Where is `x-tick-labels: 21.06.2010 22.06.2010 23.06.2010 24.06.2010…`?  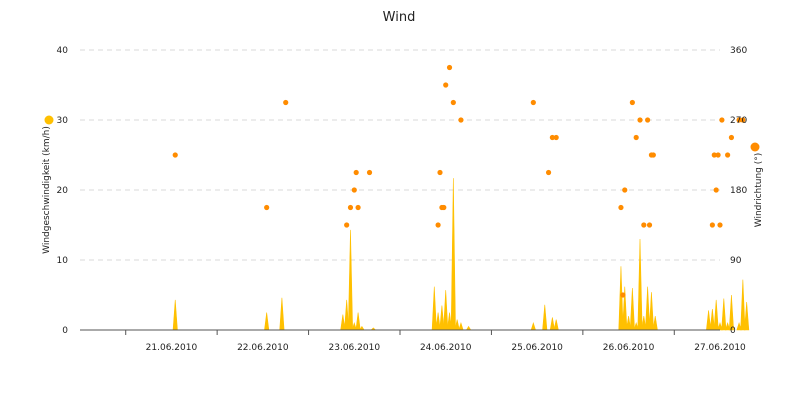
x-tick-labels: 21.06.2010 22.06.2010 23.06.2010 24.06.2010… is located at coordinates (446, 348).